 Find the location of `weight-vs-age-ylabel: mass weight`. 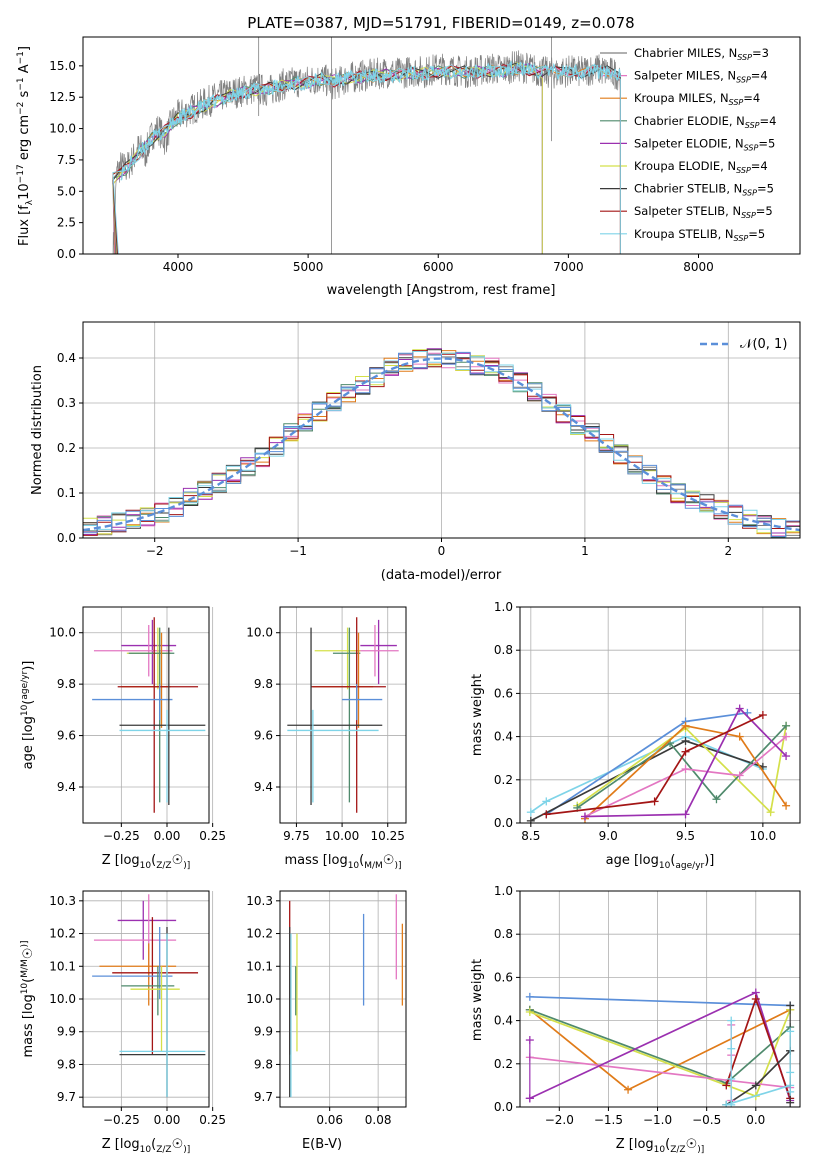

weight-vs-age-ylabel: mass weight is located at coordinates (477, 715).